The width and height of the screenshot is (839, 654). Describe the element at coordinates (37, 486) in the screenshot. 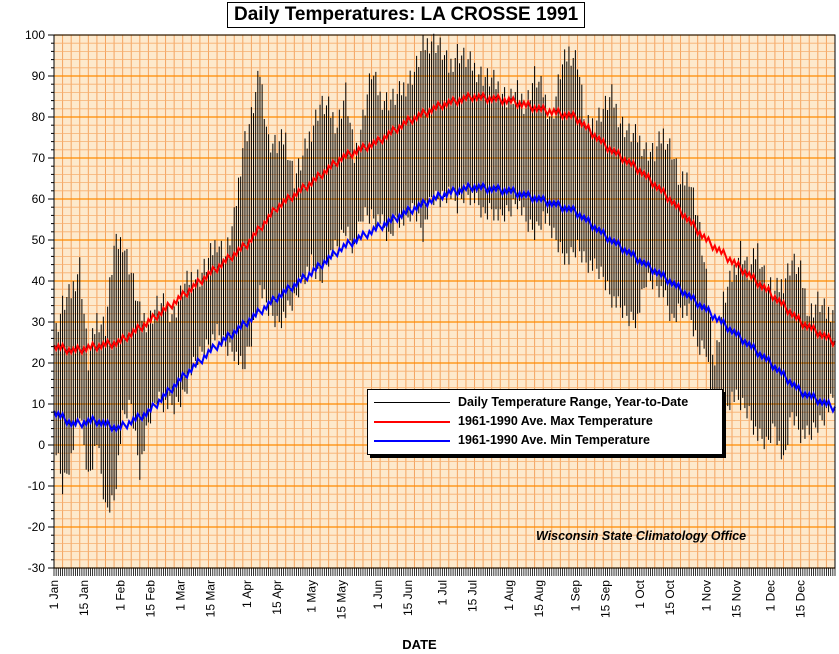

I see `y-tick-label: -10` at that location.